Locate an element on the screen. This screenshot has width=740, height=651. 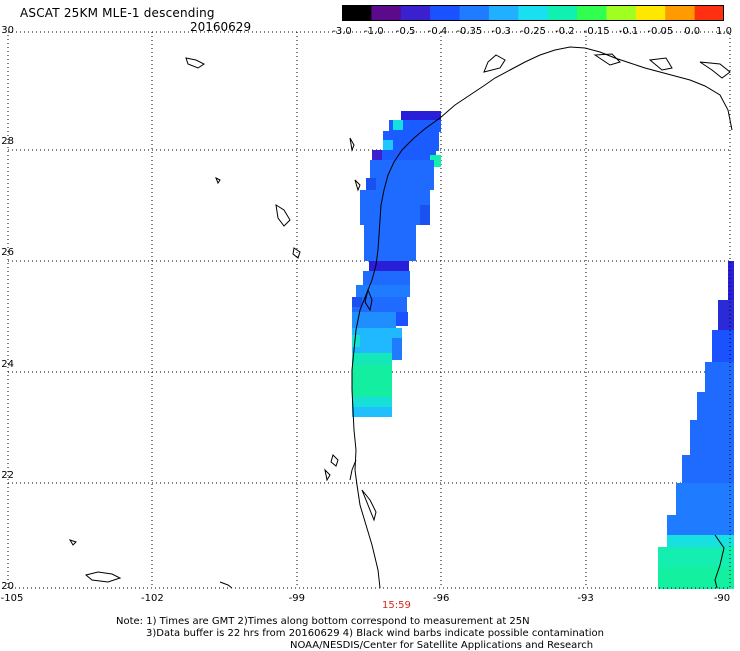
colorbar-tick-label: -0.2 is located at coordinates (565, 31).